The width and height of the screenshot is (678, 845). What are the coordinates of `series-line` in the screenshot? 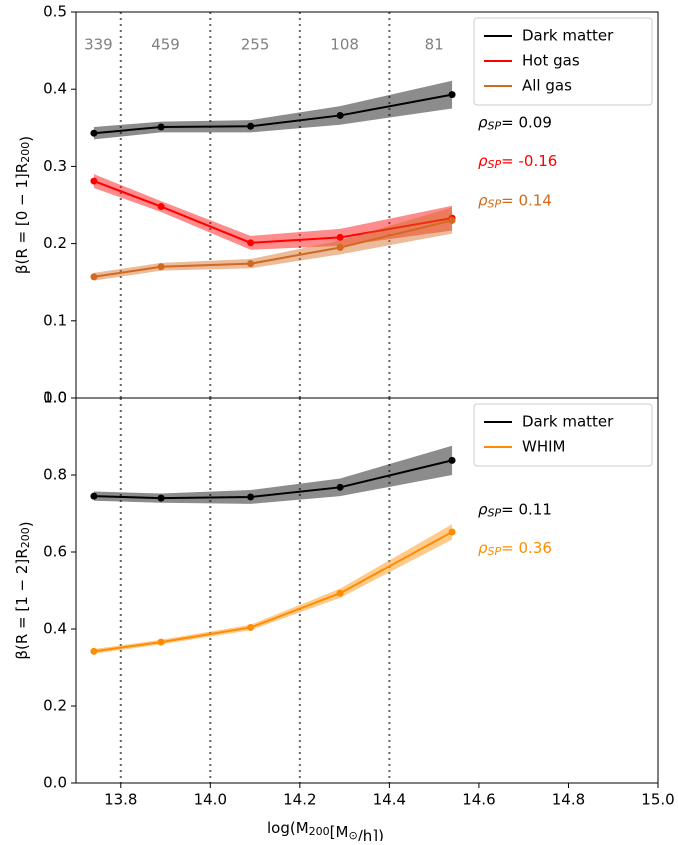 It's located at (273, 592).